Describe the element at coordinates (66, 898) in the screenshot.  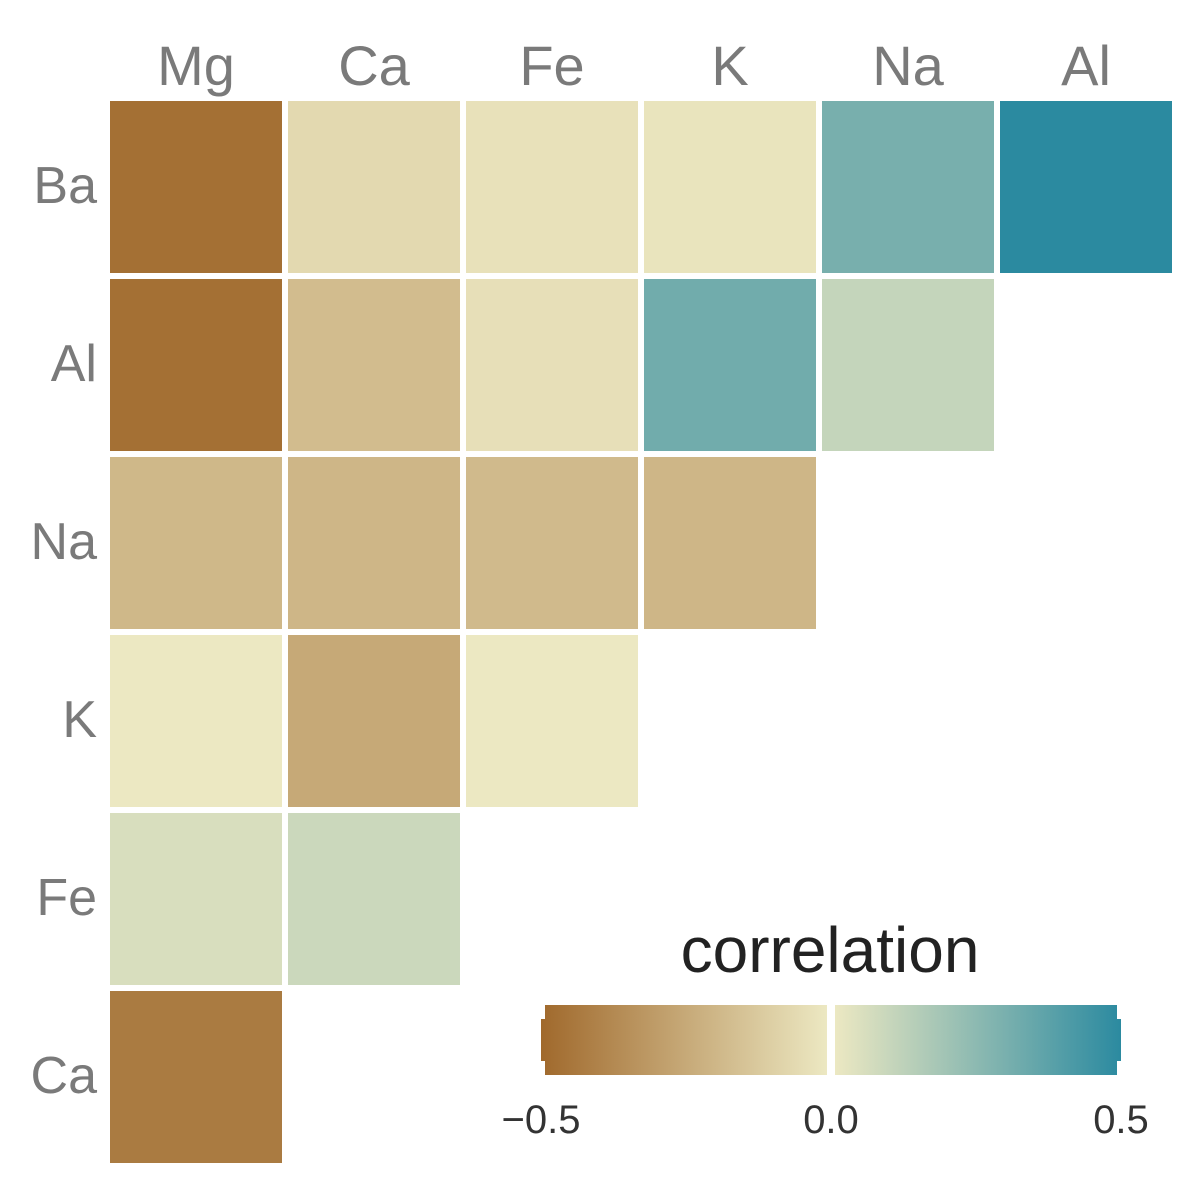
I see `row-label-fe: Fe` at that location.